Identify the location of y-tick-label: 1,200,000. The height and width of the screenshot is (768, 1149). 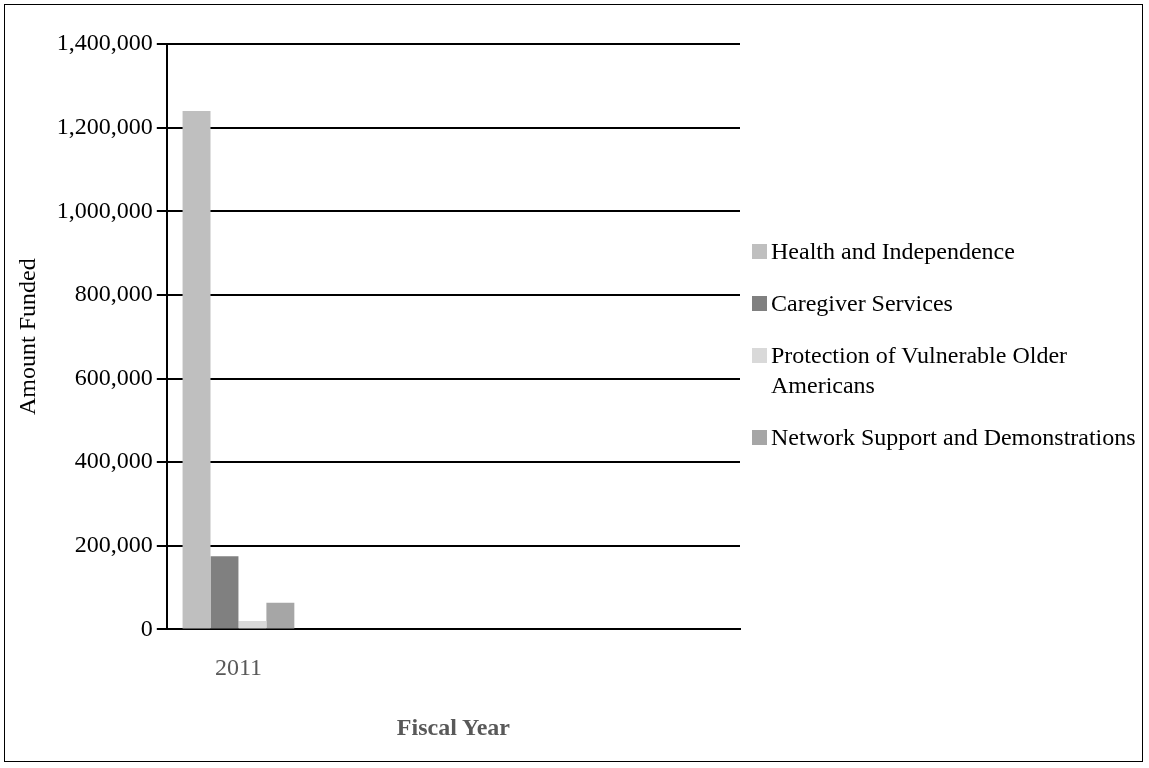
(104, 125).